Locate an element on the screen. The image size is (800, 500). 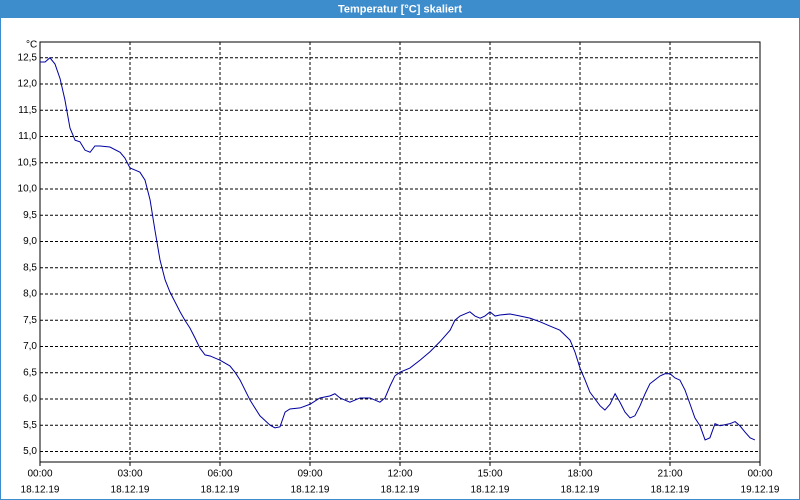
x-tick-label: 09:00 is located at coordinates (309, 474).